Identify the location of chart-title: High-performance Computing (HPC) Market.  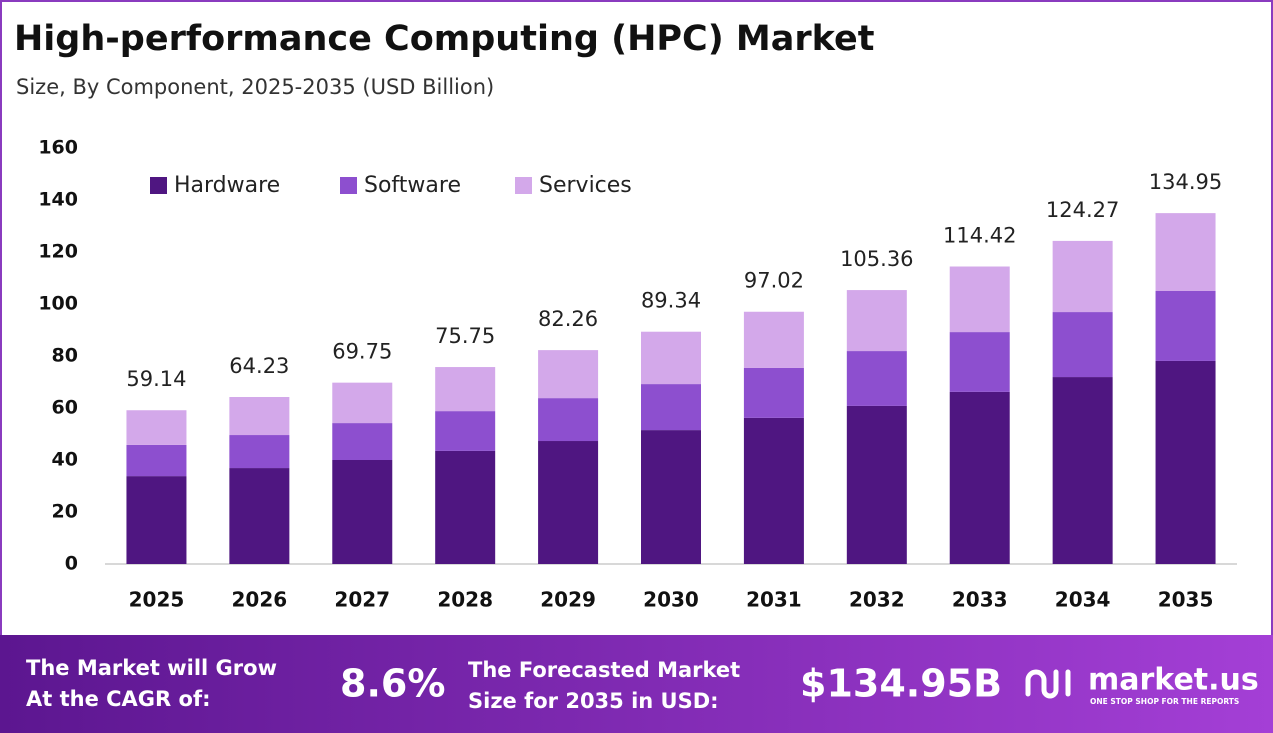
(444, 39).